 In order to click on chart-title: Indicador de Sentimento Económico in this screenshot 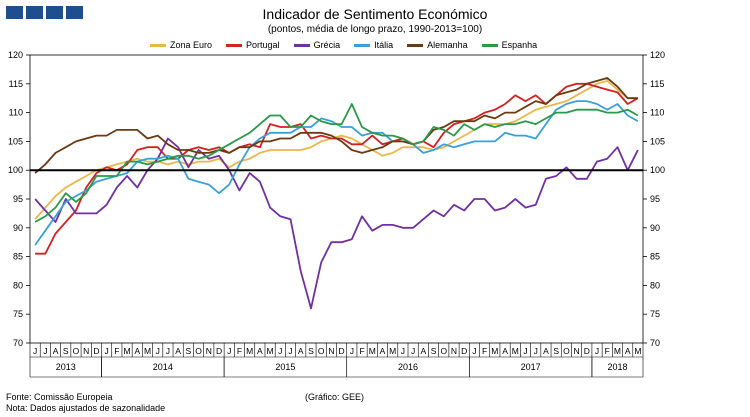, I will do `click(375, 14)`.